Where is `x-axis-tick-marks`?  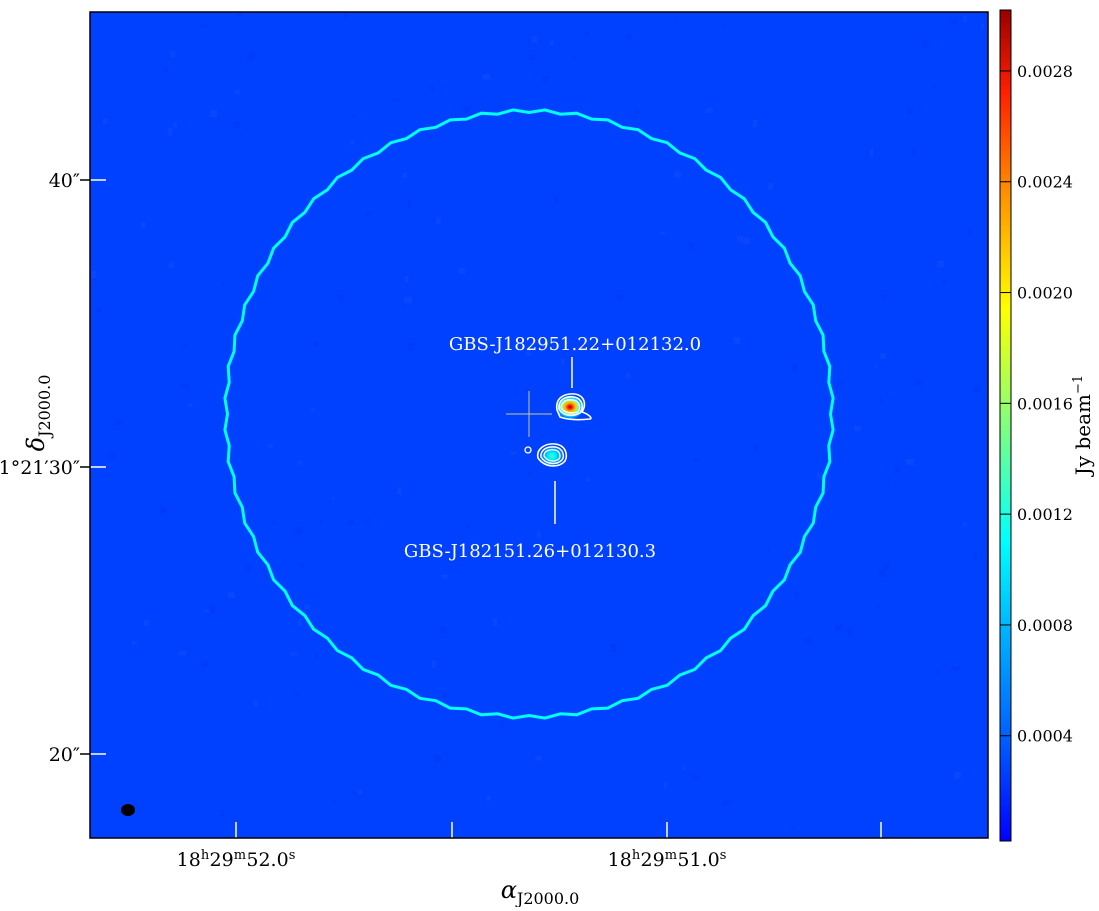 x-axis-tick-marks is located at coordinates (558, 830).